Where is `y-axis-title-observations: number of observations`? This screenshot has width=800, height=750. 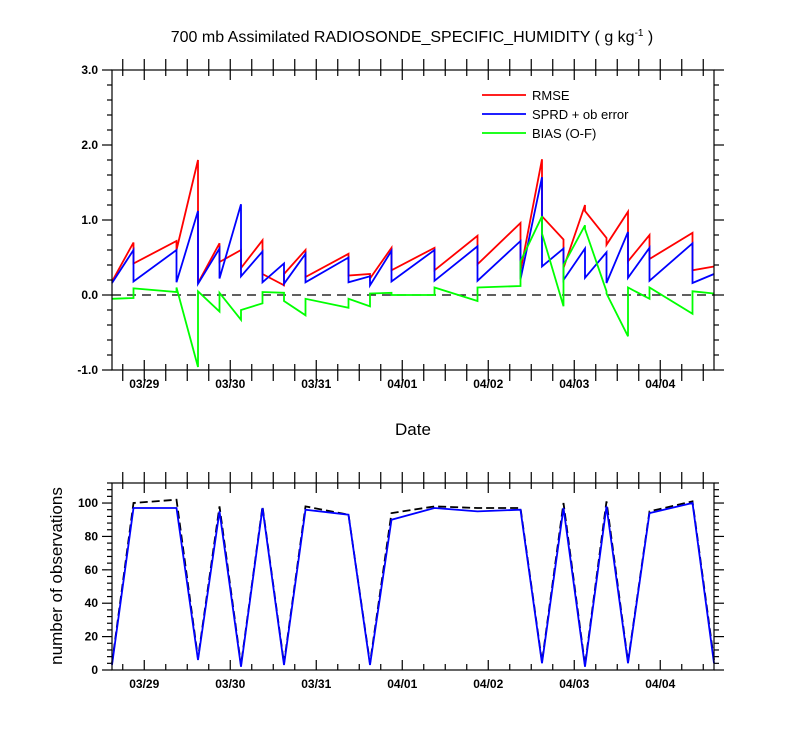 y-axis-title-observations: number of observations is located at coordinates (56, 576).